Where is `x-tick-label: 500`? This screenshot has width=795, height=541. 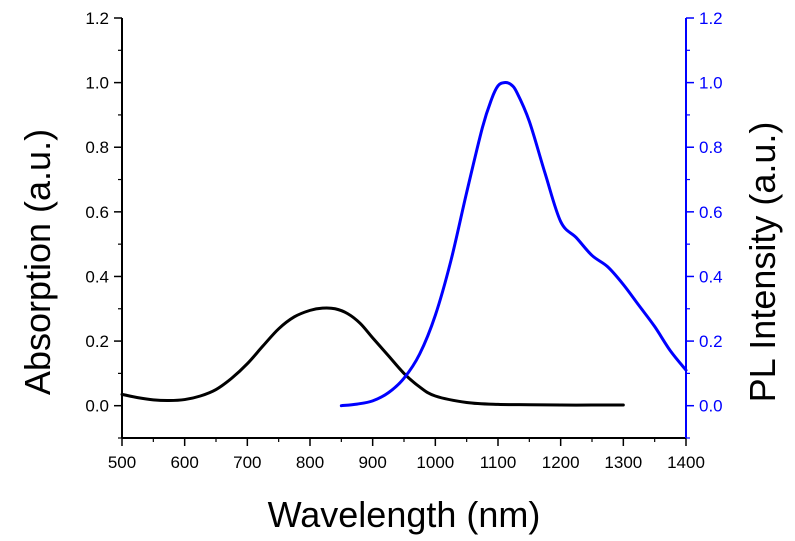 x-tick-label: 500 is located at coordinates (122, 462).